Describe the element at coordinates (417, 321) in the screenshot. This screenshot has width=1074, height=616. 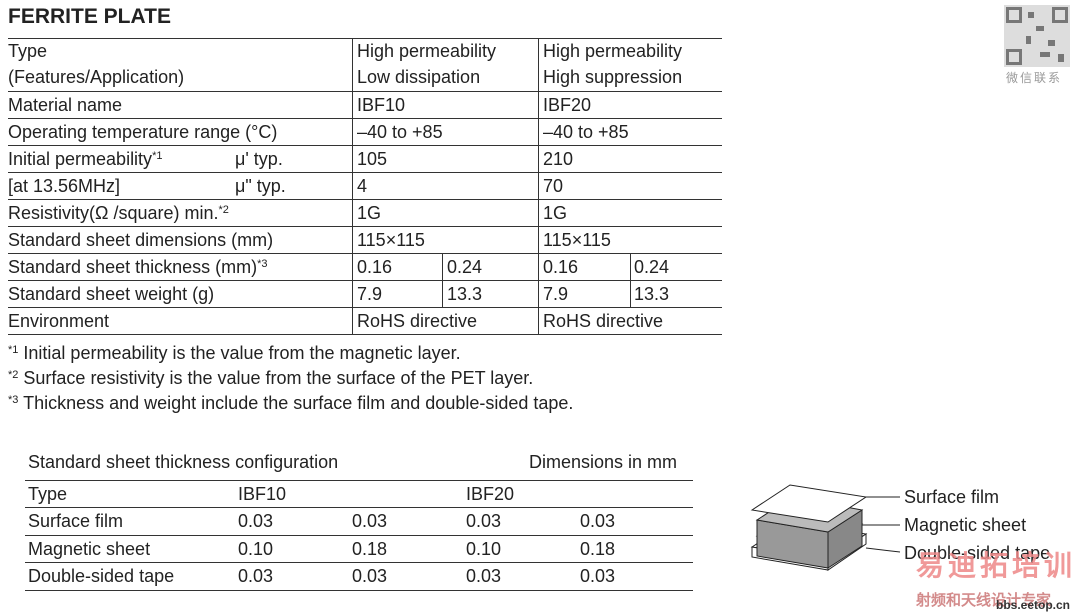
I see `cell: RoHS directive` at that location.